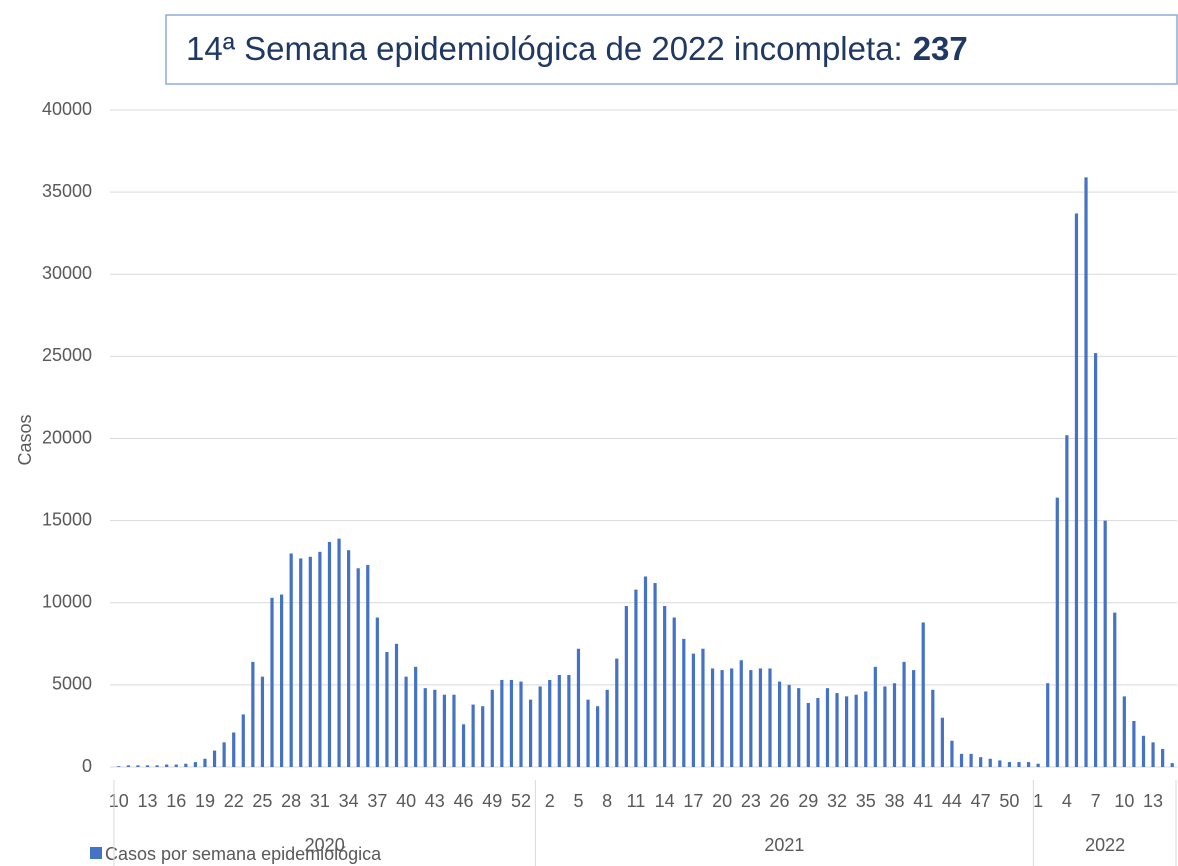  What do you see at coordinates (464, 801) in the screenshot?
I see `x-tick-label: 46` at bounding box center [464, 801].